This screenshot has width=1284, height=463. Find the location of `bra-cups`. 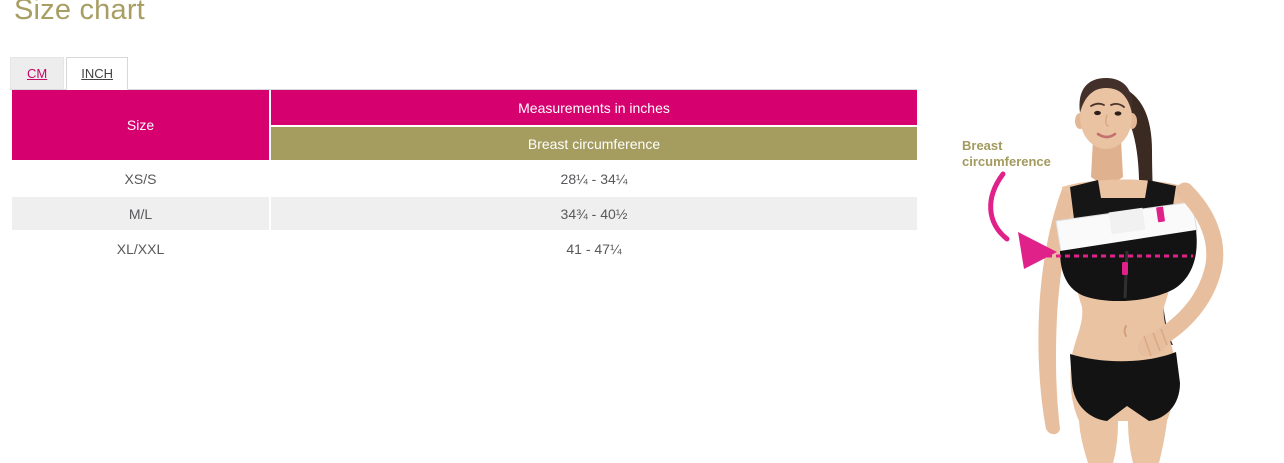

bra-cups is located at coordinates (1128, 266).